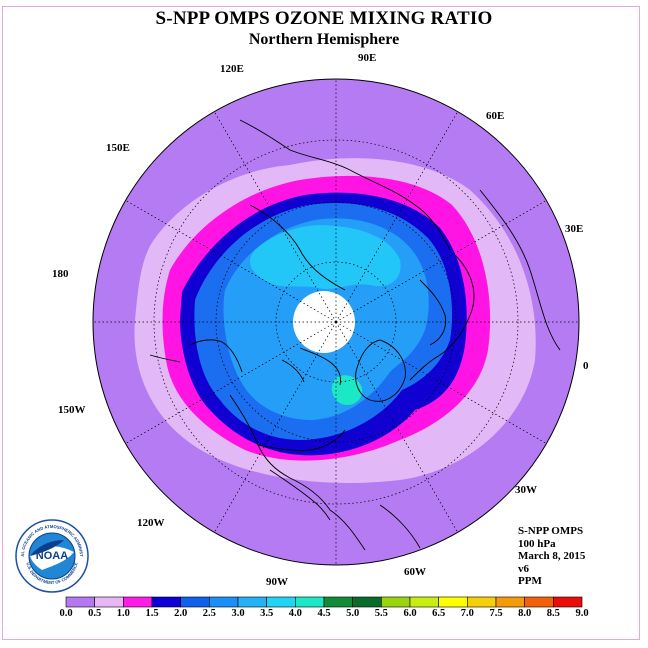  Describe the element at coordinates (553, 613) in the screenshot. I see `colorbar-tick-label: 8.5` at that location.